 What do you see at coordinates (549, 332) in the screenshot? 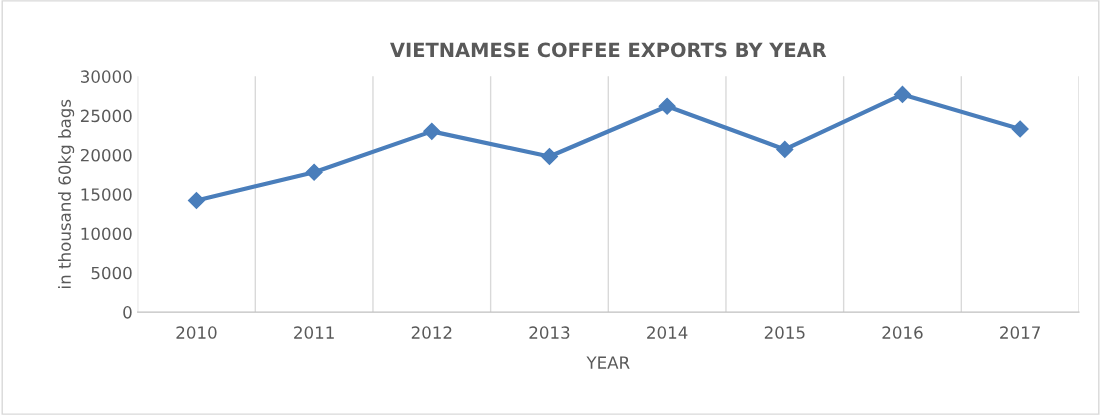
I see `x-tick-label: 2013` at bounding box center [549, 332].